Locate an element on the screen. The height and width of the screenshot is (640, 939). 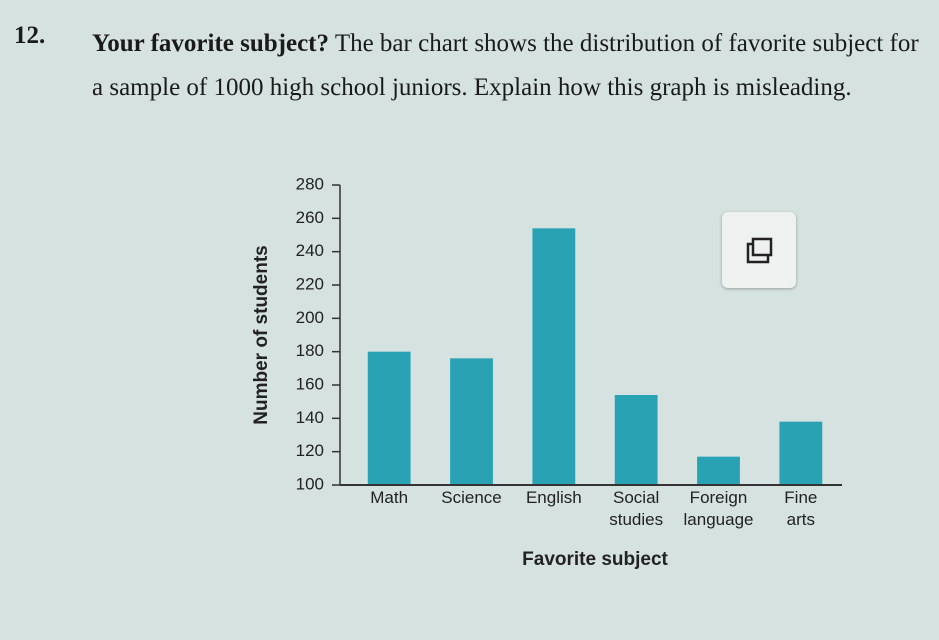
y-tick-label: 240 is located at coordinates (310, 250).